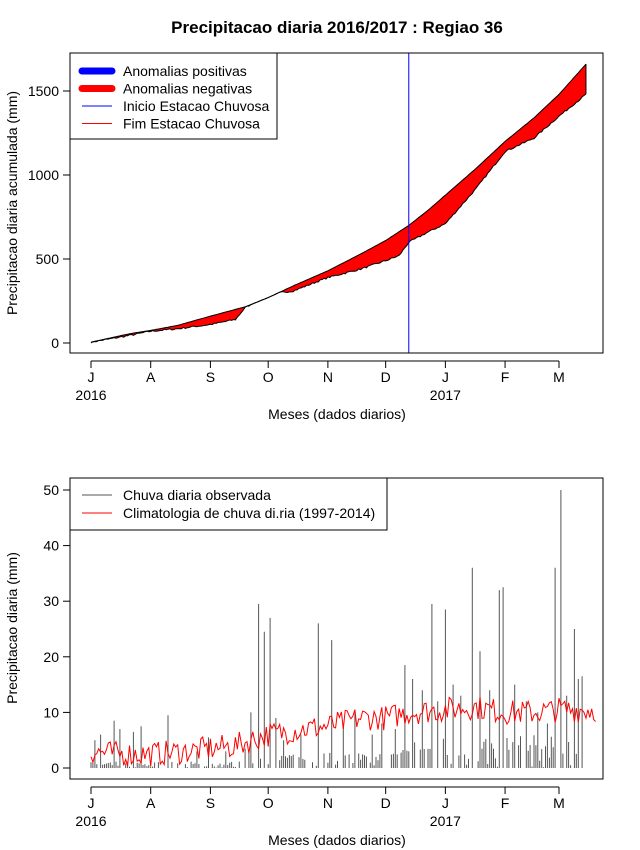 This screenshot has width=640, height=850. Describe the element at coordinates (268, 803) in the screenshot. I see `daily-x-tick-label: O` at that location.